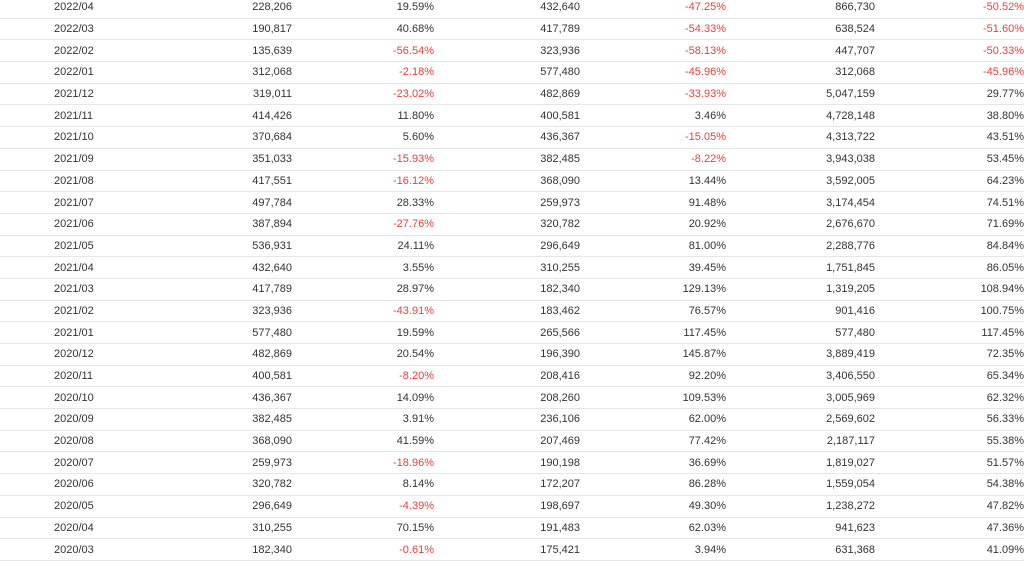 The height and width of the screenshot is (561, 1024). I want to click on value-cell-2: 482,869, so click(507, 94).